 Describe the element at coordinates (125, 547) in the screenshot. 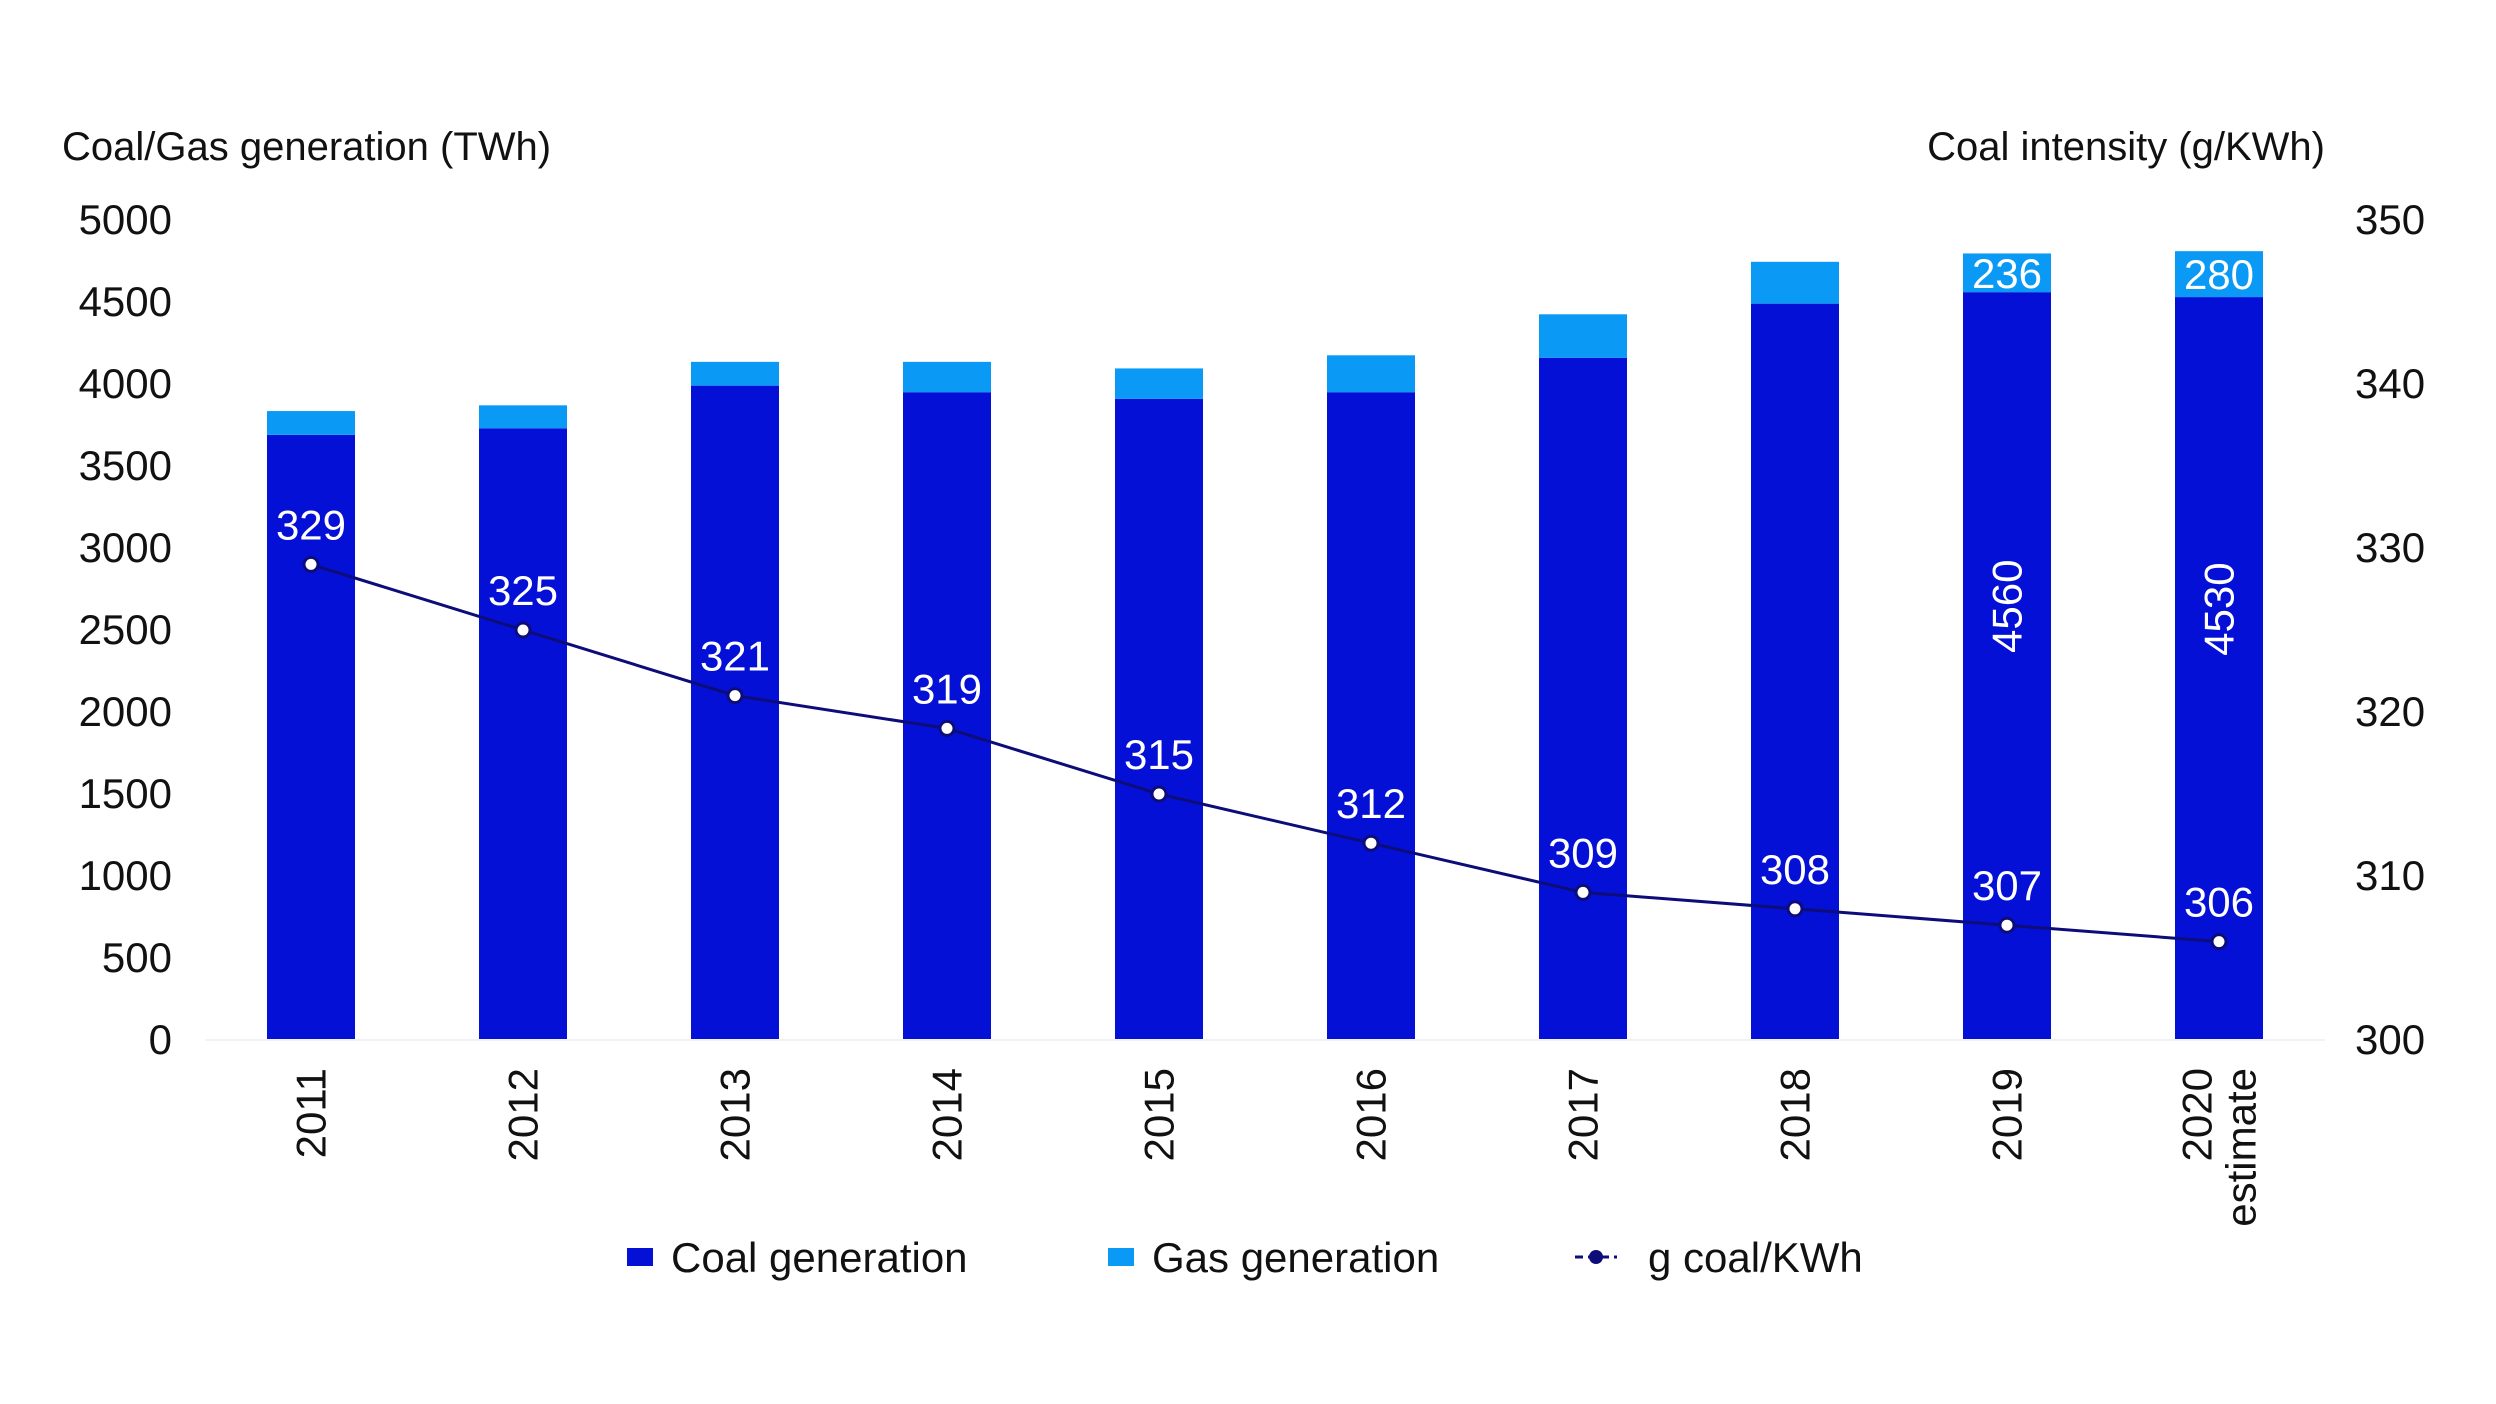

I see `y-tick-label: 3000` at that location.